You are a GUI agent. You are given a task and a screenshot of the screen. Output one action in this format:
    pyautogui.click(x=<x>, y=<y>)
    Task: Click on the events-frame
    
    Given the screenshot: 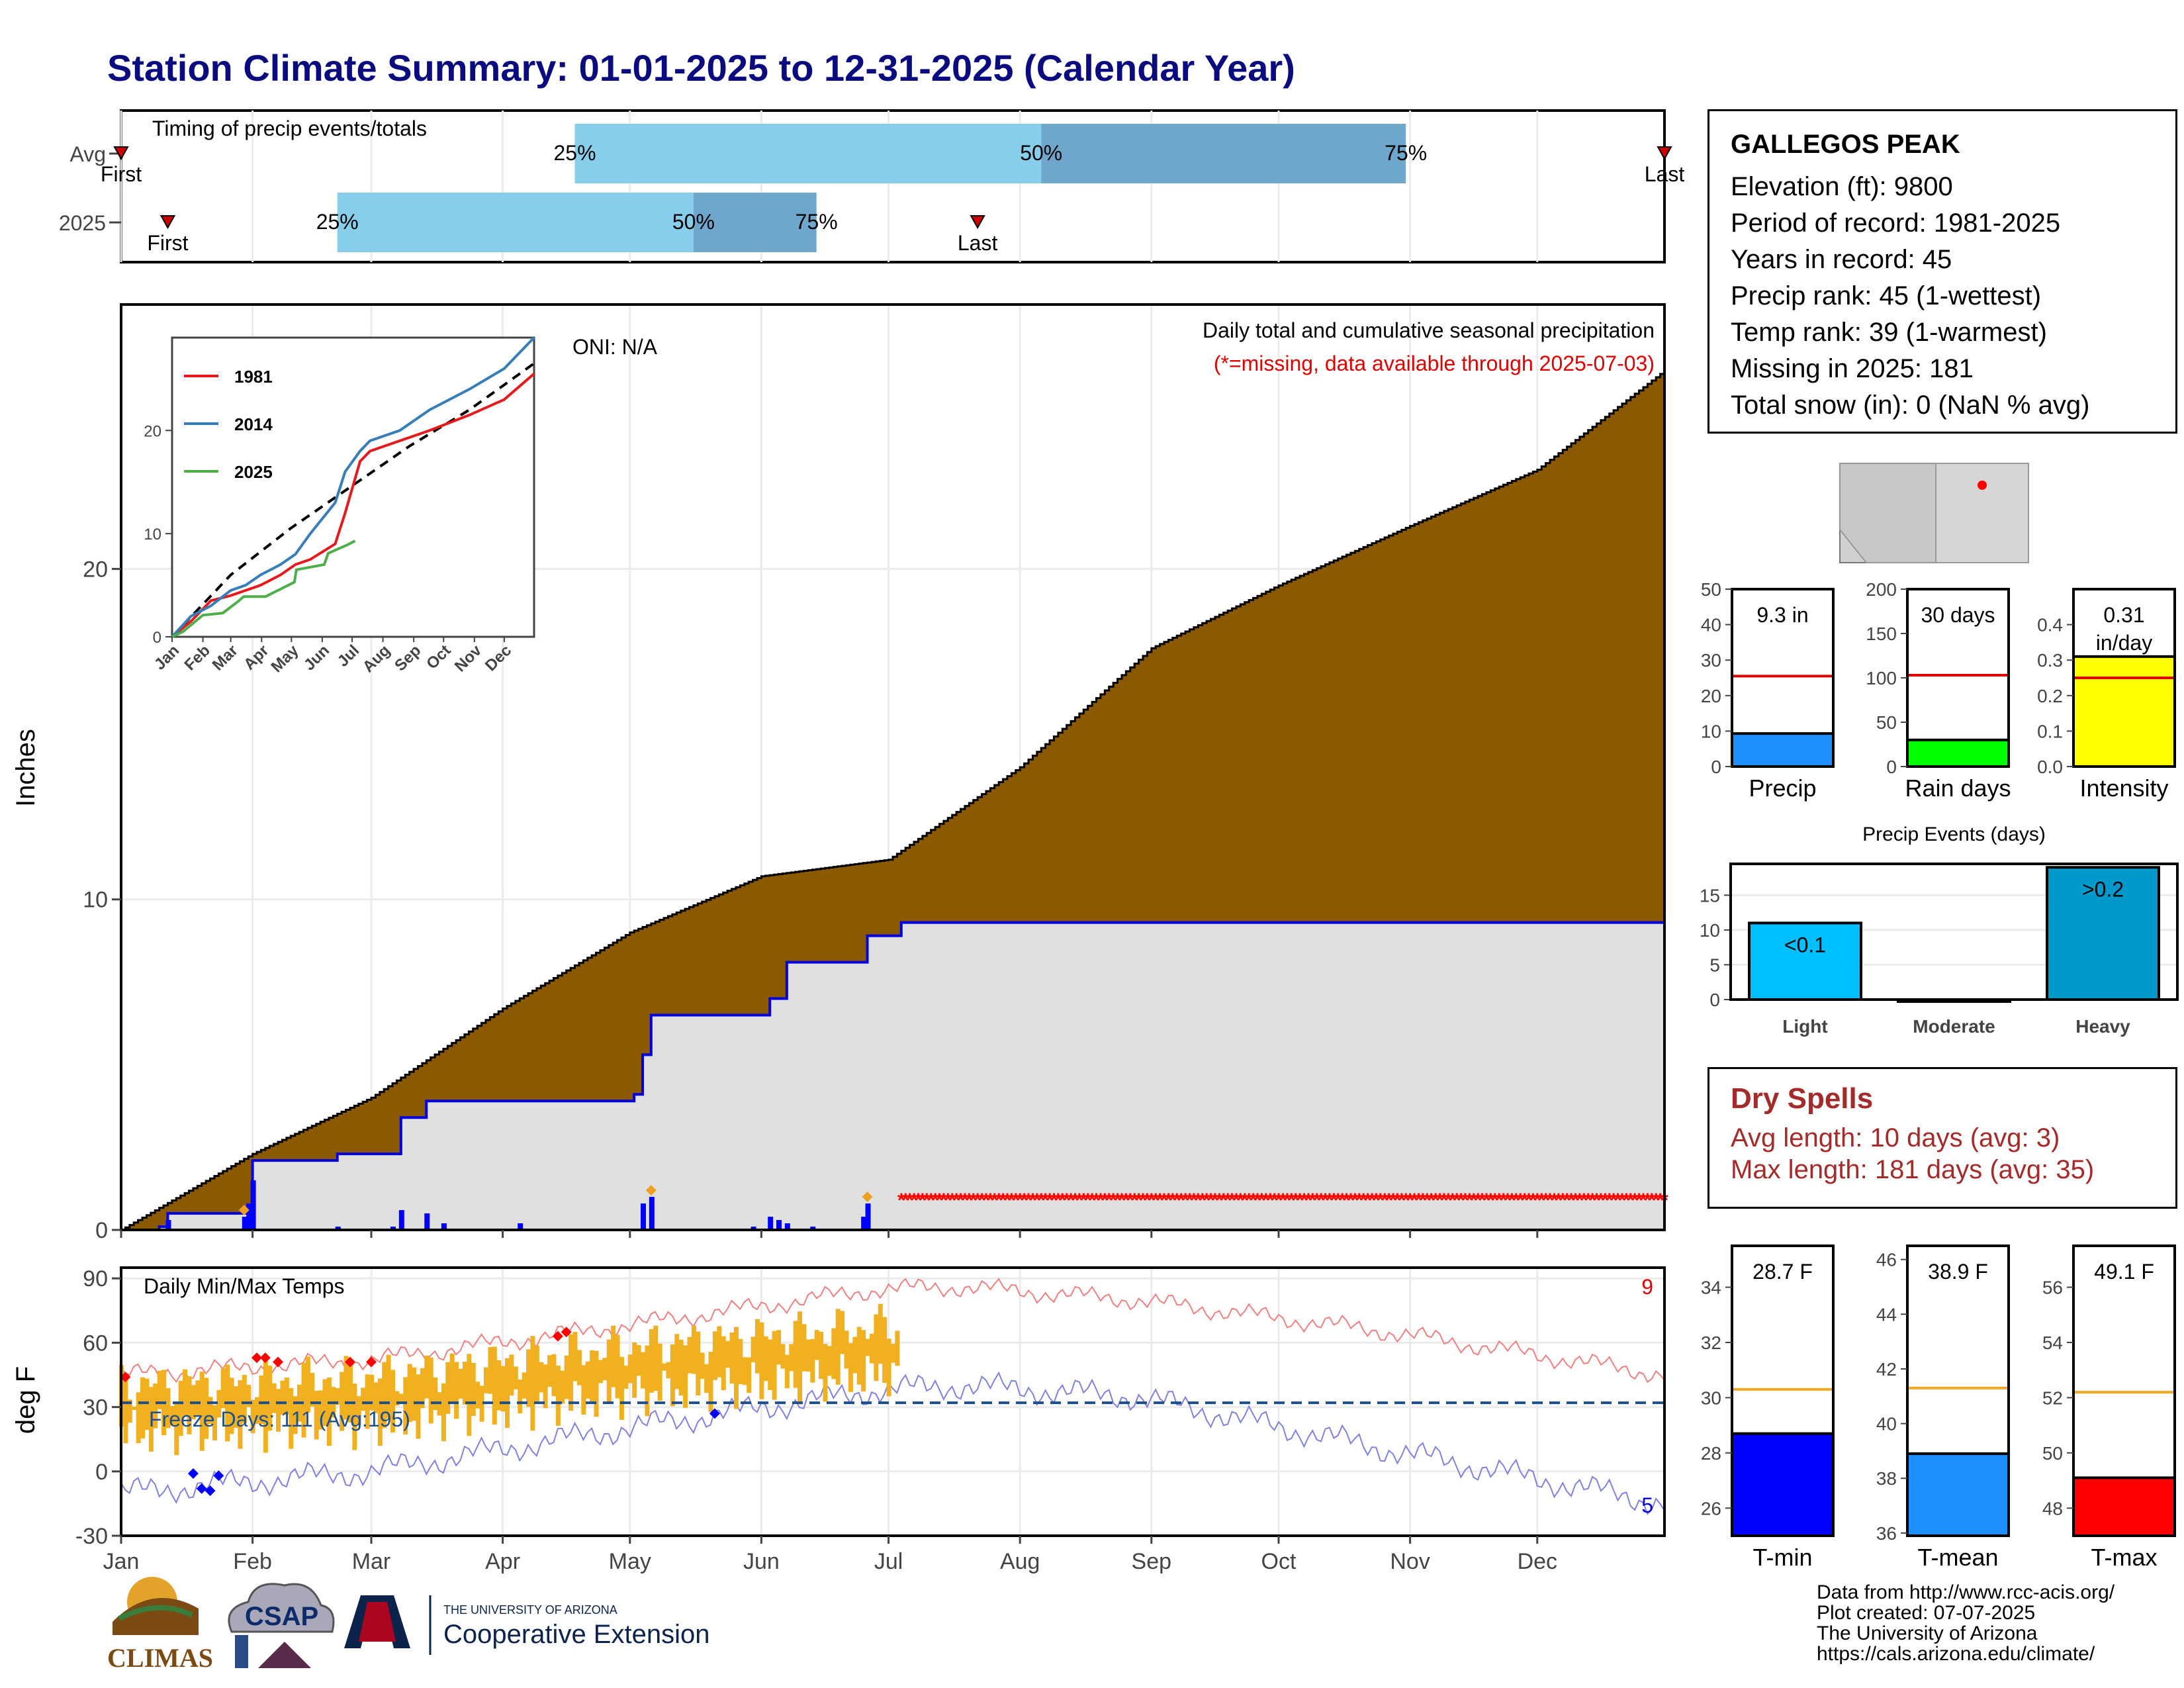 What is the action you would take?
    pyautogui.click(x=1954, y=932)
    